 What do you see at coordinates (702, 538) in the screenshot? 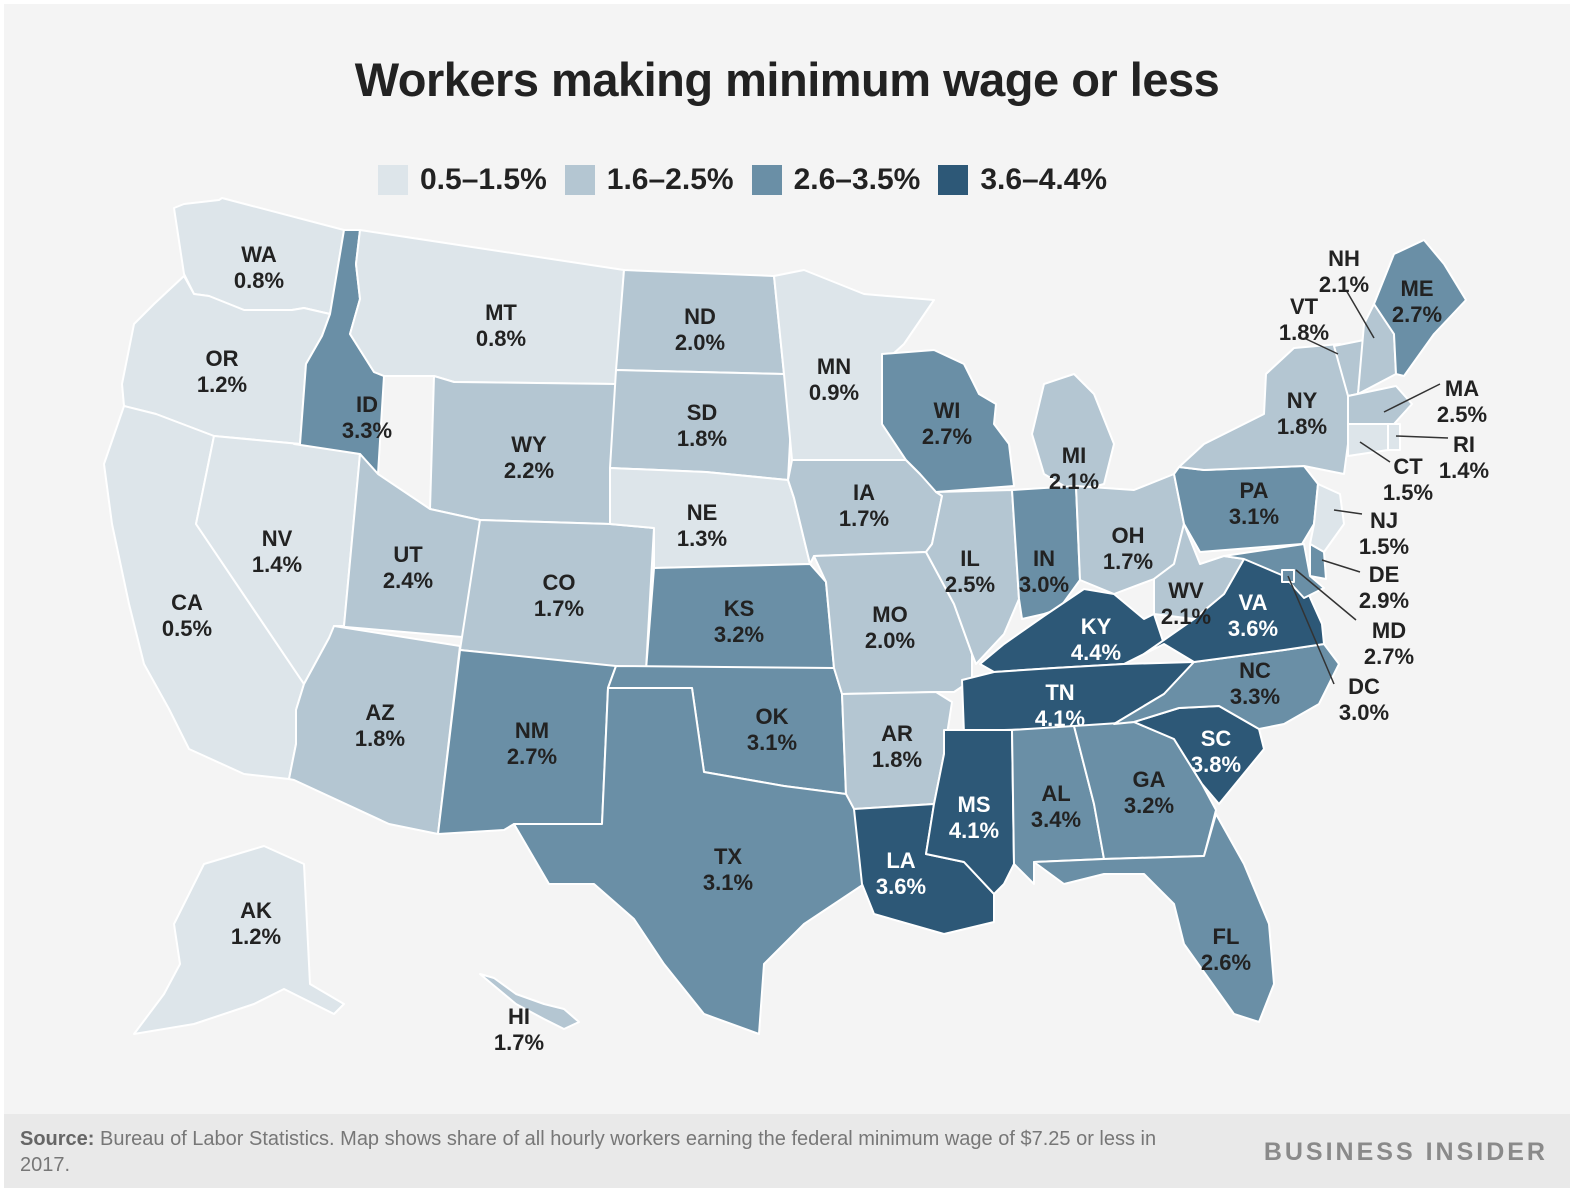
I see `state-value-ne: 1.3%` at bounding box center [702, 538].